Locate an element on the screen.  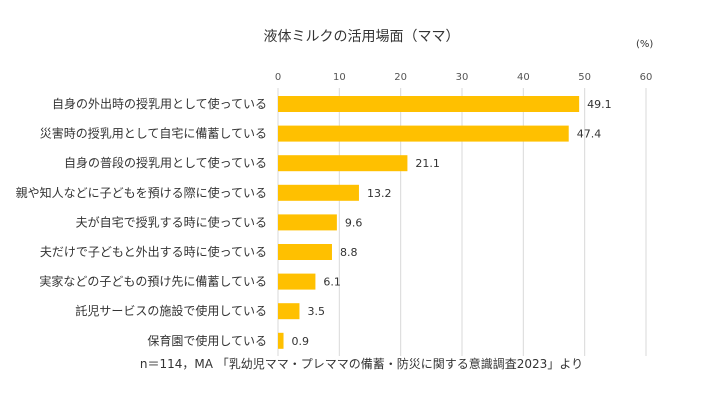
x-tick-label: 50 is located at coordinates (584, 77).